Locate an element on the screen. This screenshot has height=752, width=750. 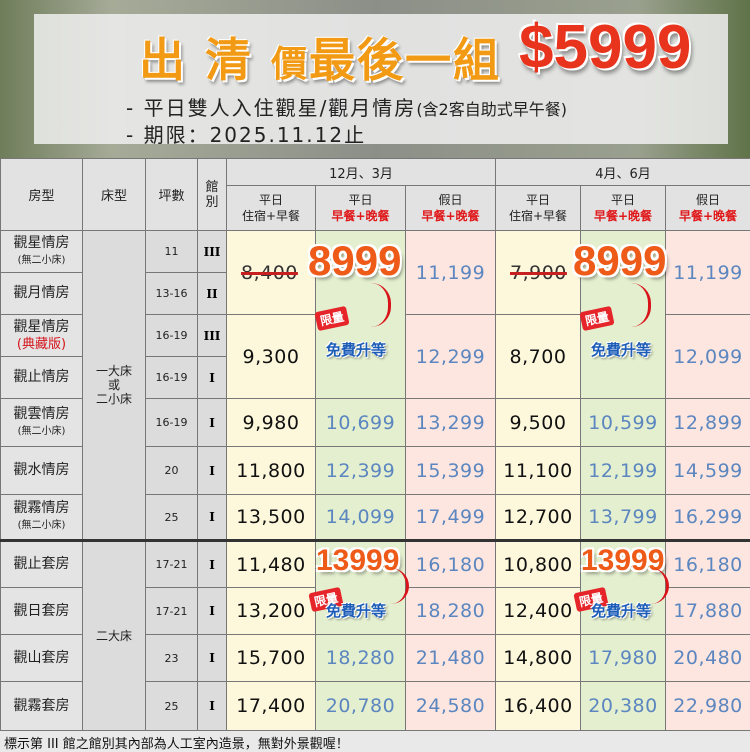
price-cell: 21,480 is located at coordinates (451, 658).